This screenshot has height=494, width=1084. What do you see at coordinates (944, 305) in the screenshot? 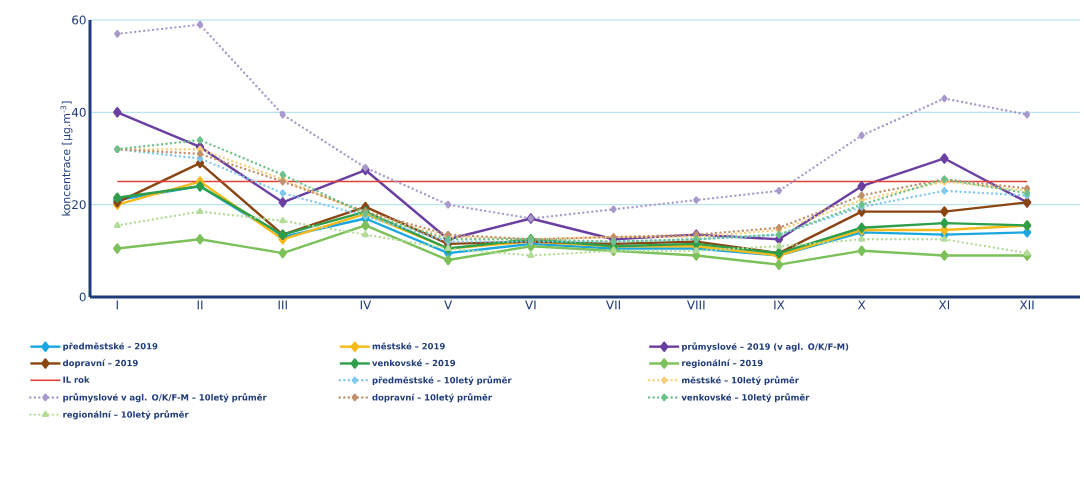
I see `x-tick-label: XI` at bounding box center [944, 305].